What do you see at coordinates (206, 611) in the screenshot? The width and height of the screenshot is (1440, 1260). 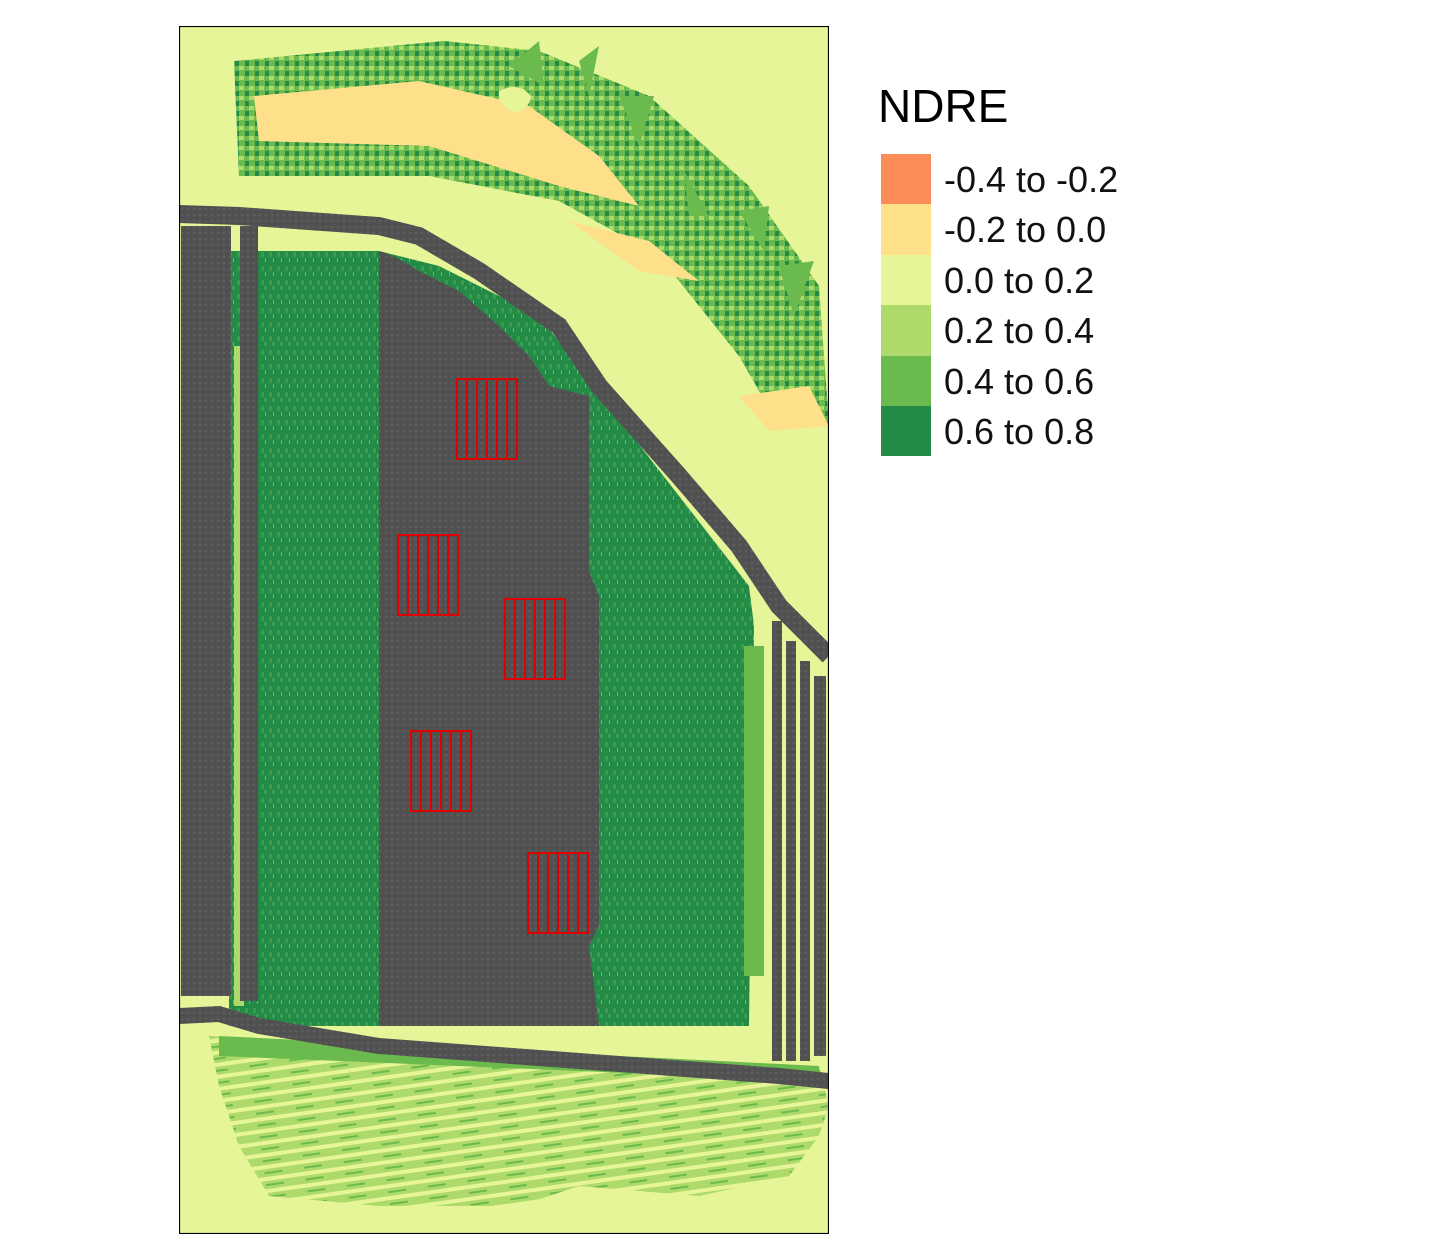 I see `west-track-block` at bounding box center [206, 611].